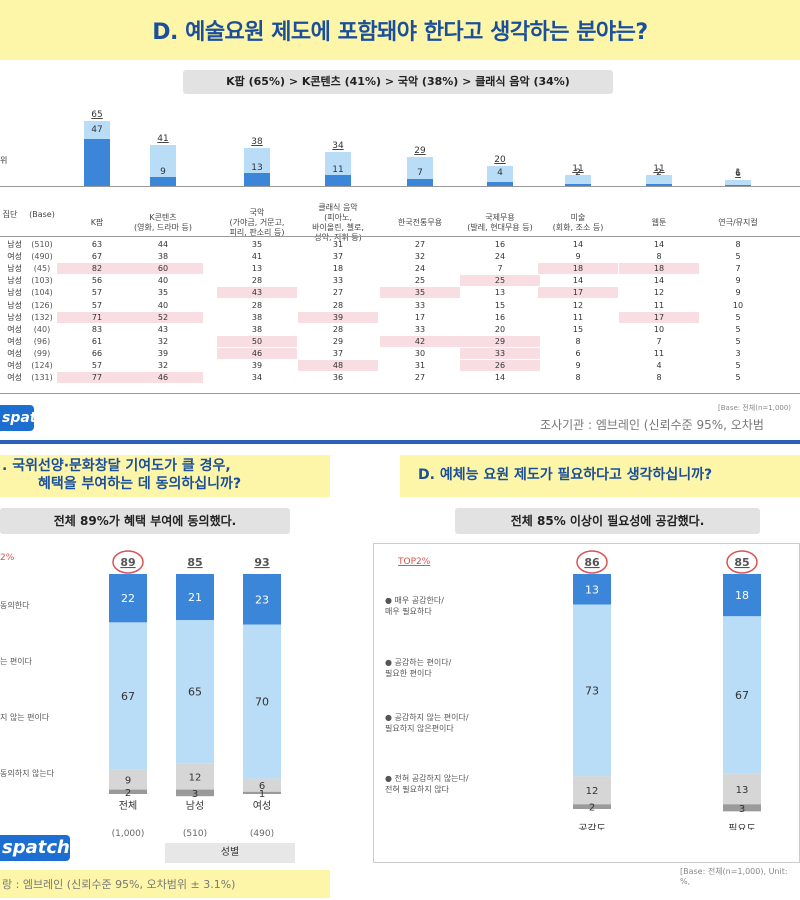 This screenshot has width=800, height=900. I want to click on table-cell: 29, so click(500, 341).